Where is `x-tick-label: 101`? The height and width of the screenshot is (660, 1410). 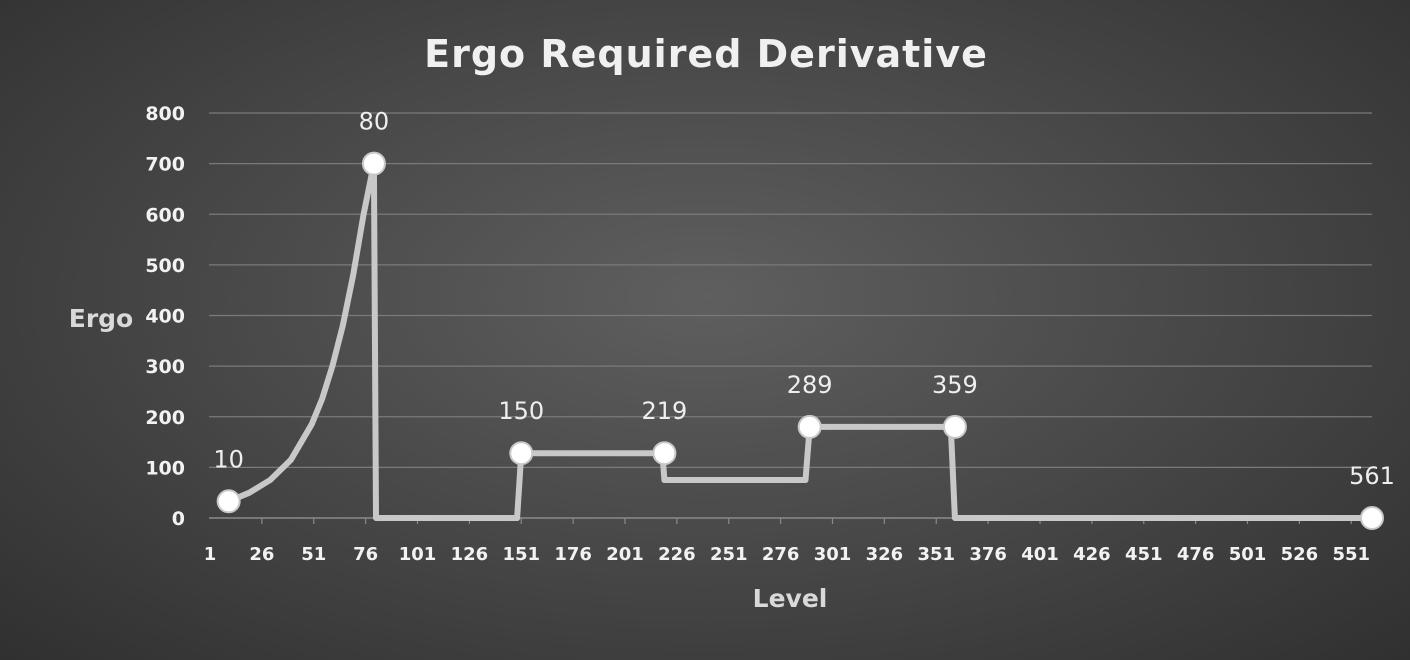
x-tick-label: 101 is located at coordinates (418, 554).